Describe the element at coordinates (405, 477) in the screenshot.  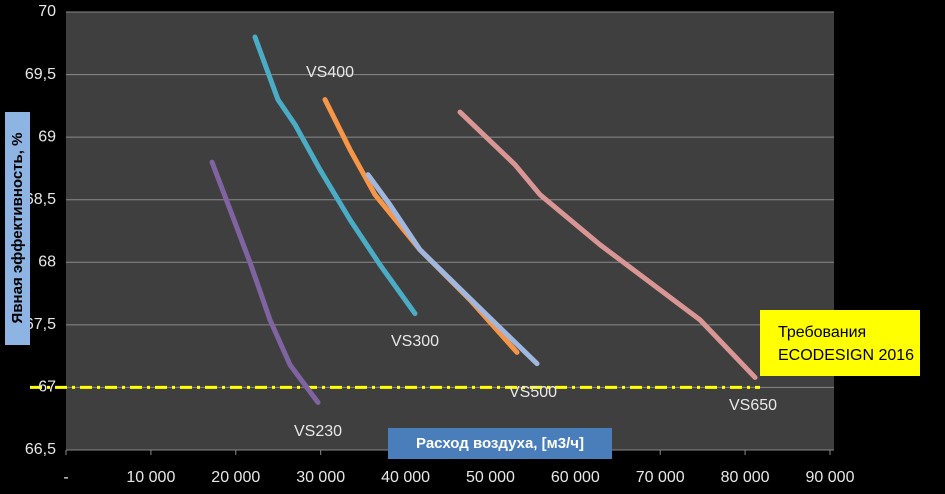
I see `x-tick-label: 40 000` at that location.